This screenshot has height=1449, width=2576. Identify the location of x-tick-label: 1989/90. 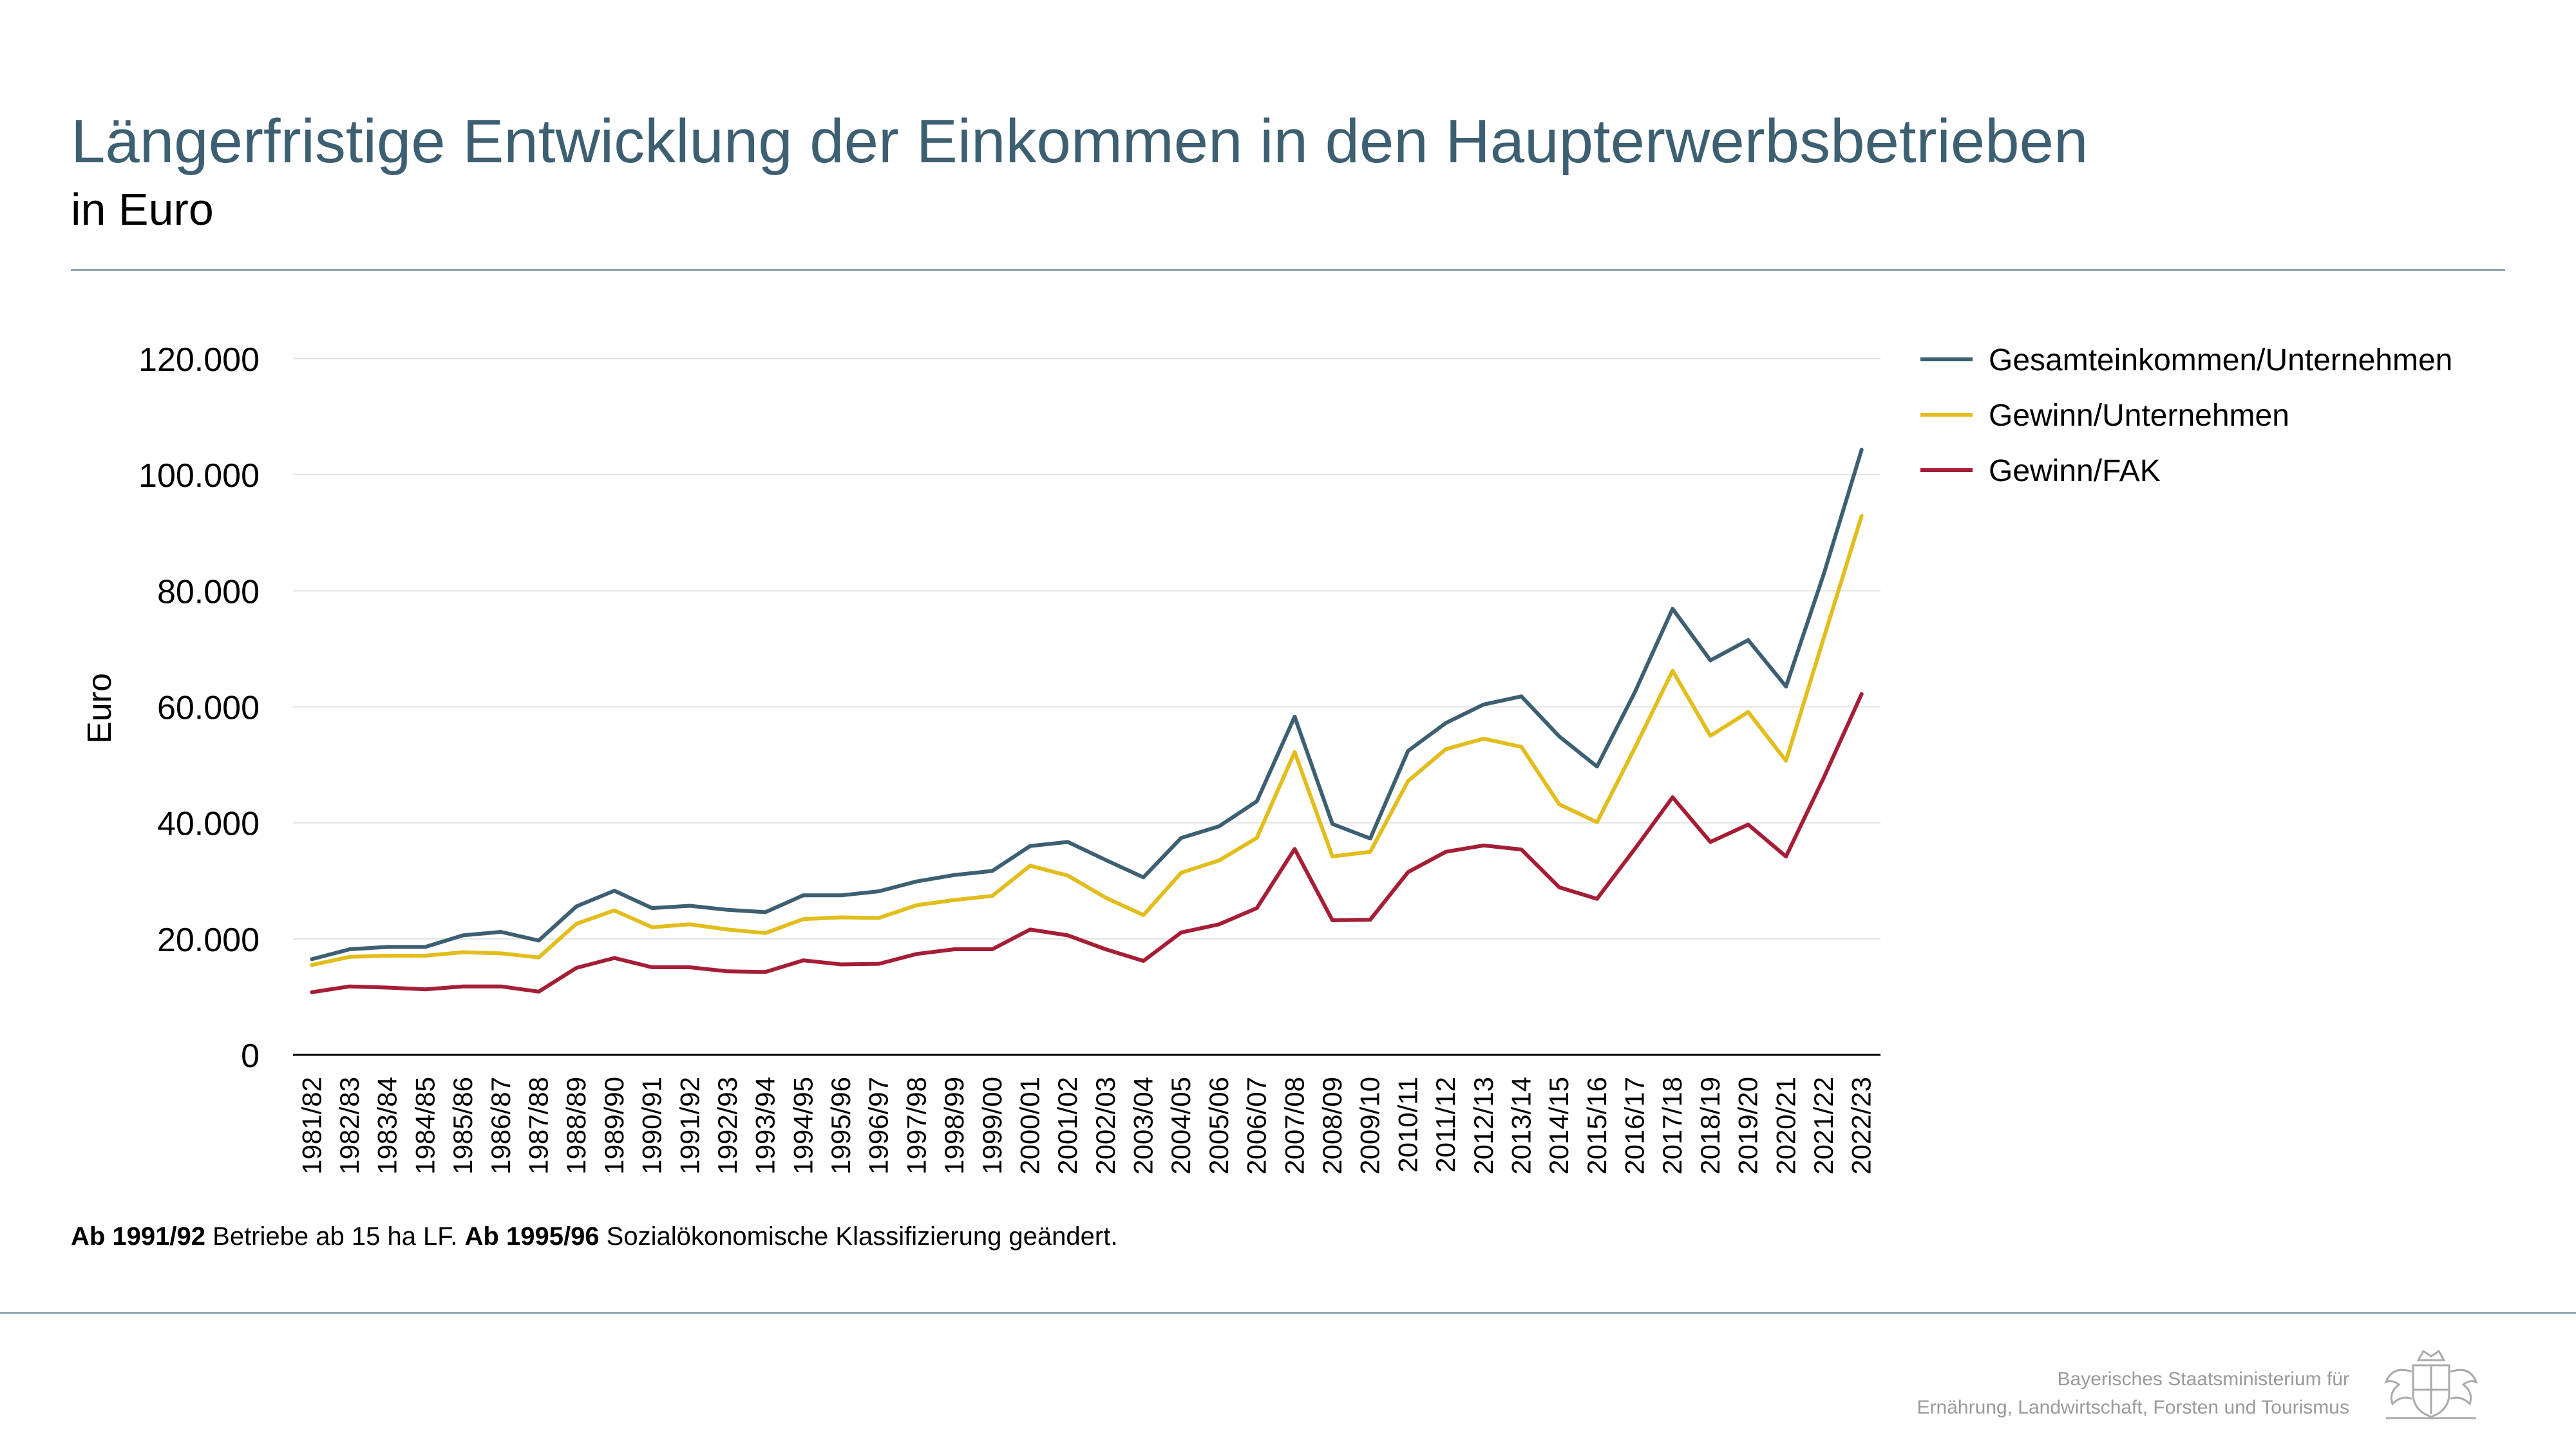
(614, 1126).